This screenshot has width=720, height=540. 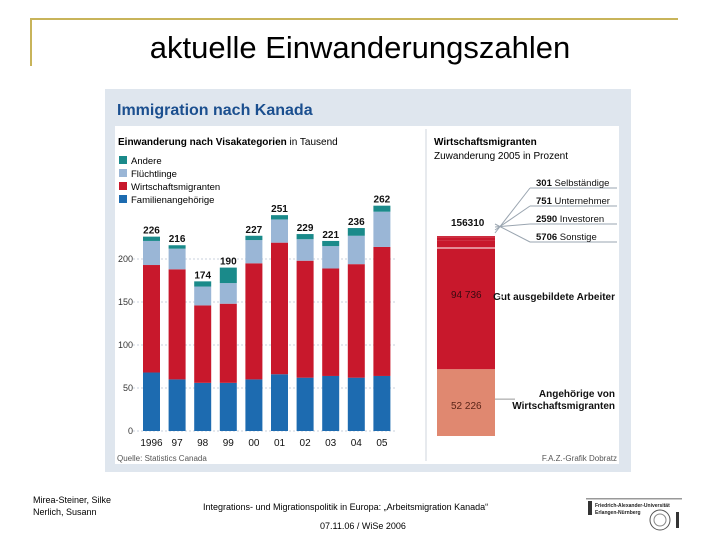 What do you see at coordinates (618, 513) in the screenshot?
I see `logo-text-2: Erlangen-Nürnberg` at bounding box center [618, 513].